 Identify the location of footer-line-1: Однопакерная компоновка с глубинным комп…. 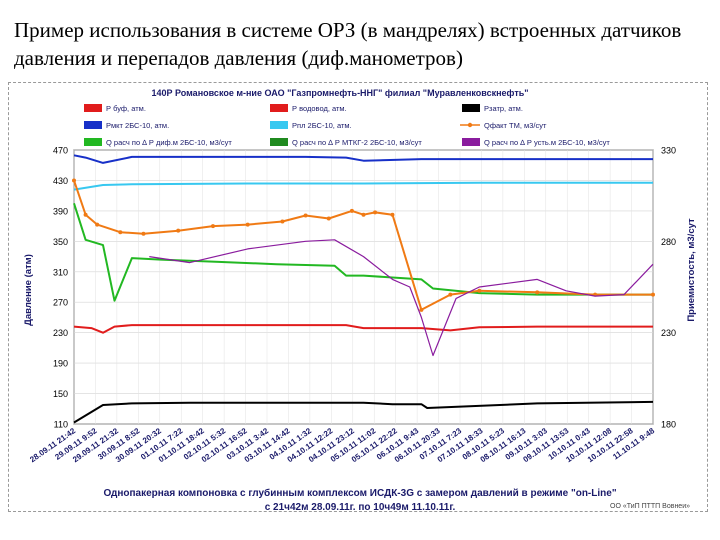
(360, 493).